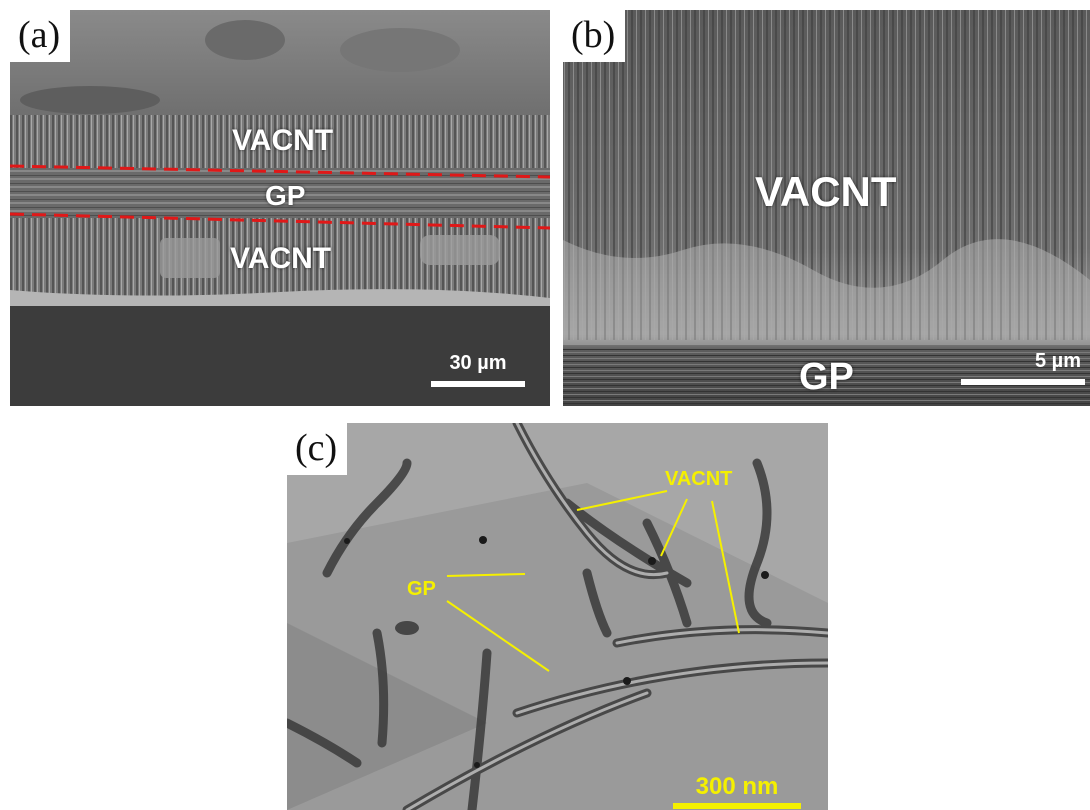 The width and height of the screenshot is (1090, 810). Describe the element at coordinates (1023, 382) in the screenshot. I see `scale-bar-b-line` at that location.